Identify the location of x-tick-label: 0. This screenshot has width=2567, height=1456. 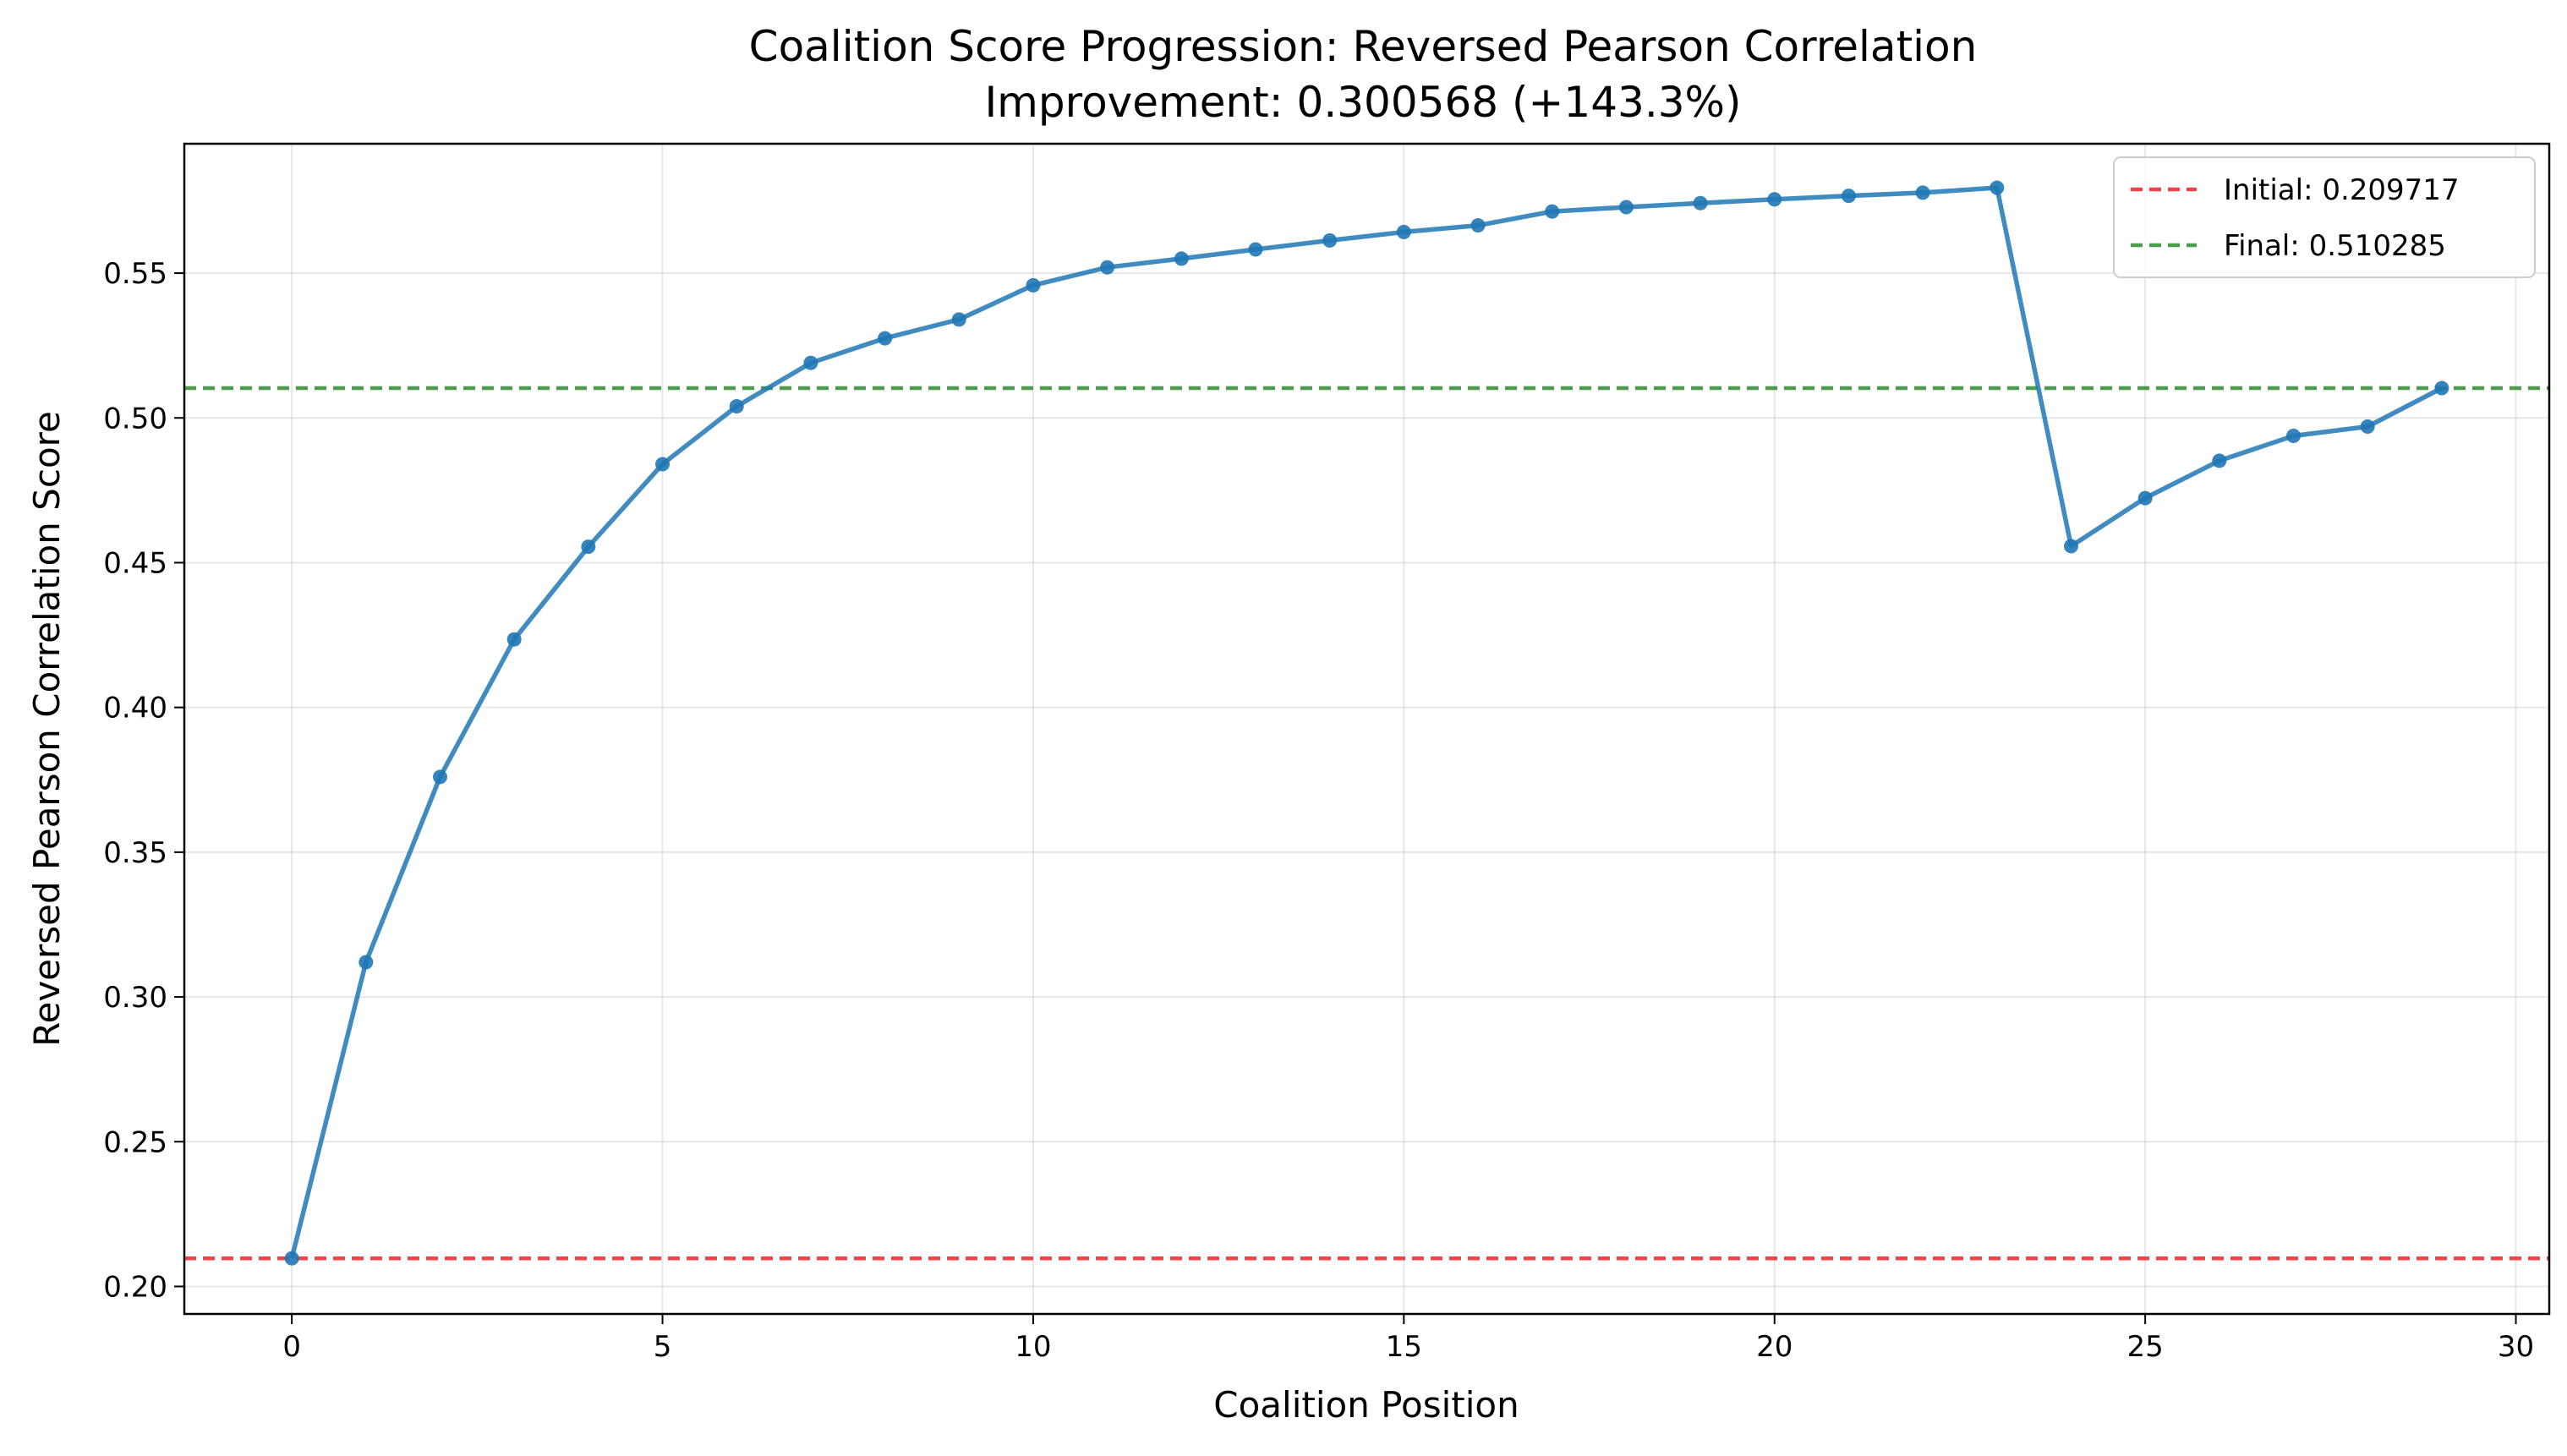
(291, 1347).